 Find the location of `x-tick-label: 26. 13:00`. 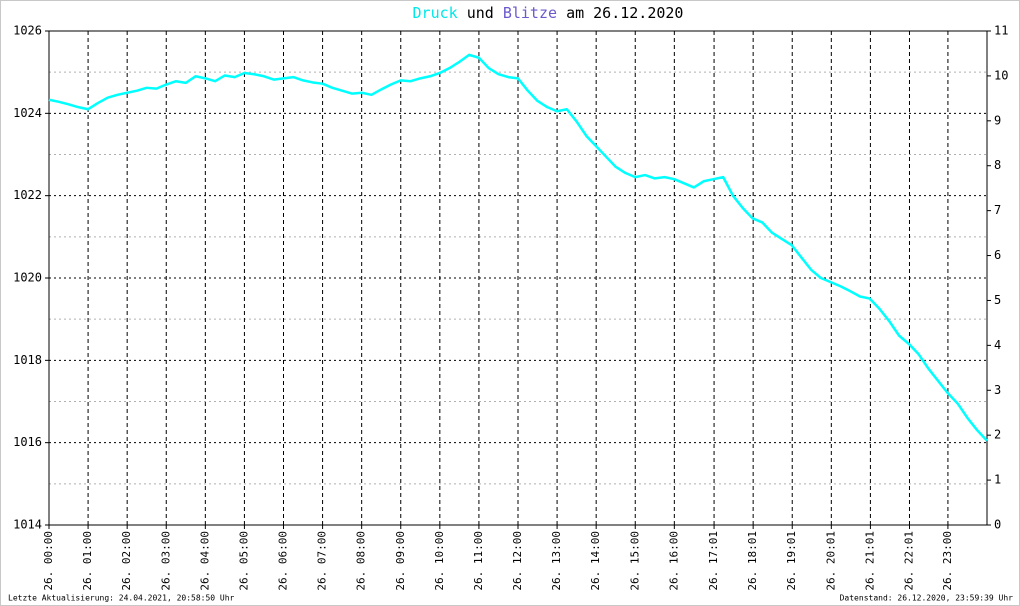

x-tick-label: 26. 13:00 is located at coordinates (556, 561).